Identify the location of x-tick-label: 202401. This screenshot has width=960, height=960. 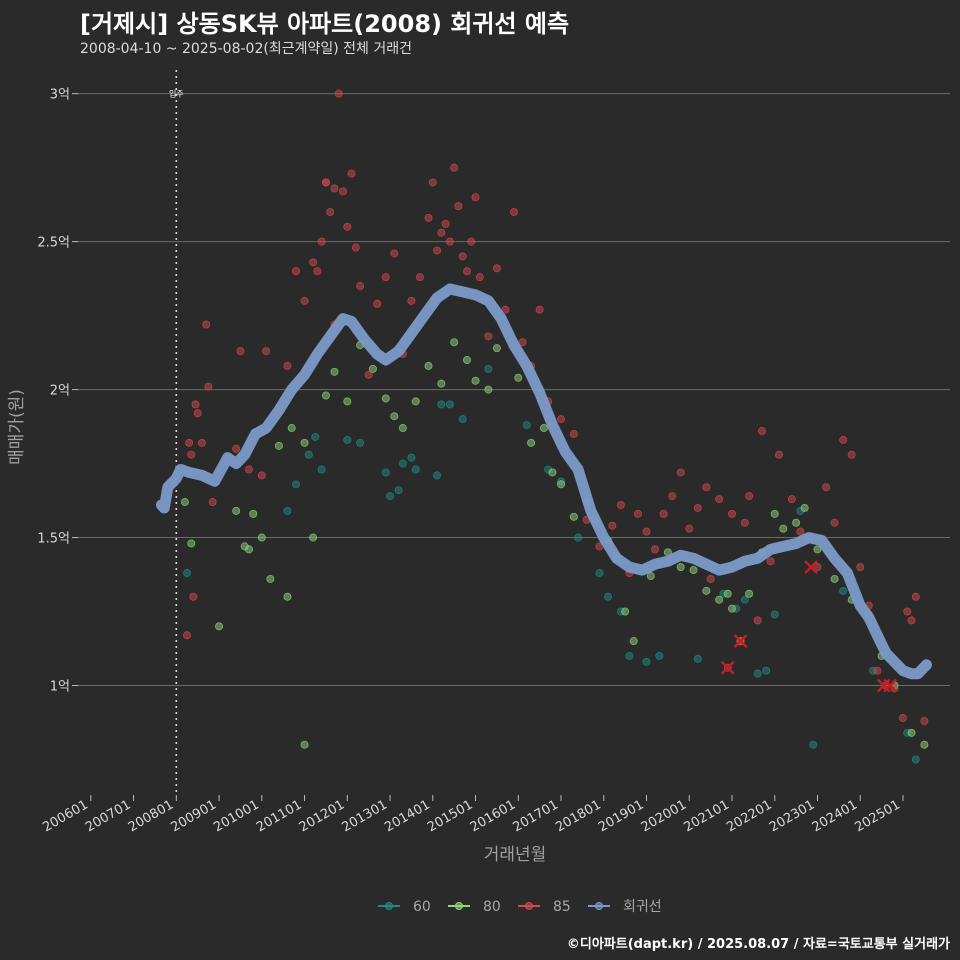
(835, 816).